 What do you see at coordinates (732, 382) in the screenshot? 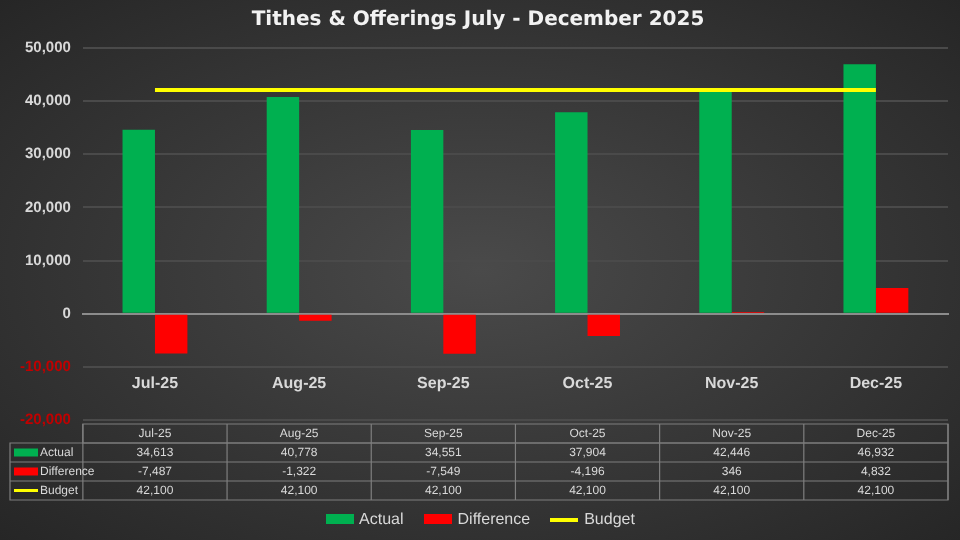
I see `x-tick-label: Nov-25` at bounding box center [732, 382].